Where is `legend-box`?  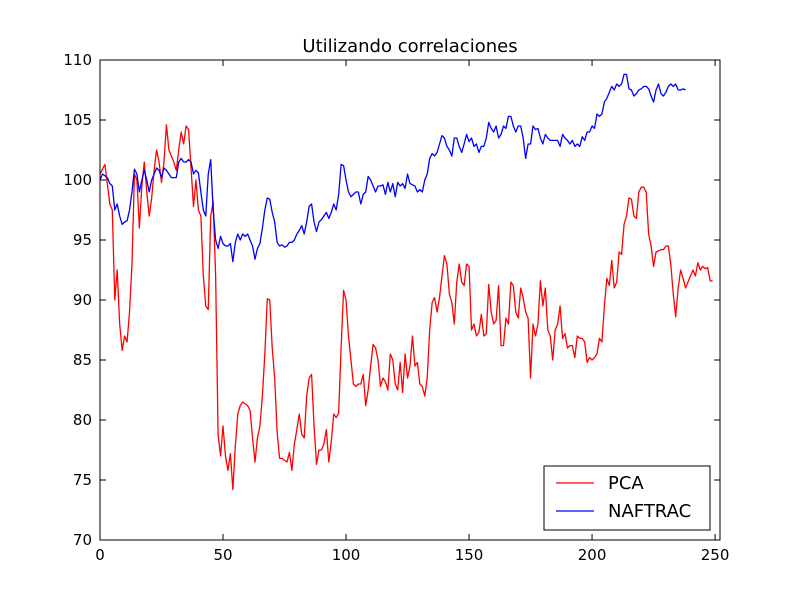 legend-box is located at coordinates (627, 498).